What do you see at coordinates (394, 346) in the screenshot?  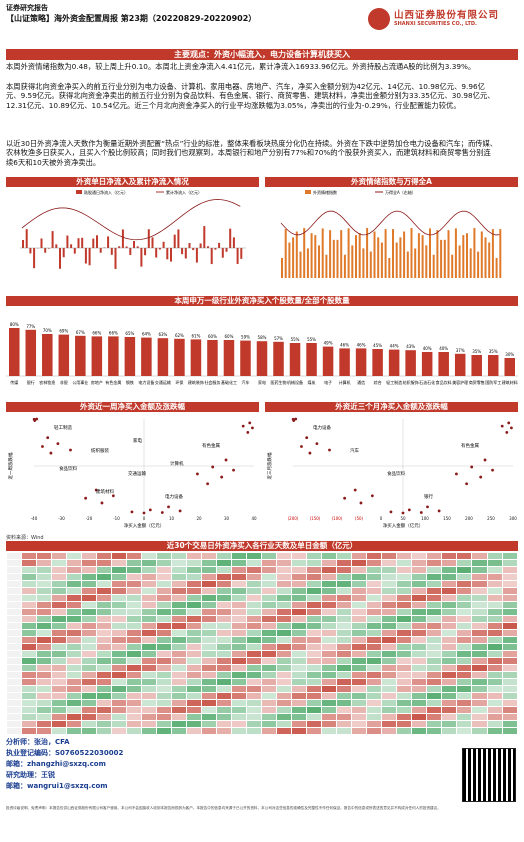 I see `industry-bar-label: 44%` at bounding box center [394, 346].